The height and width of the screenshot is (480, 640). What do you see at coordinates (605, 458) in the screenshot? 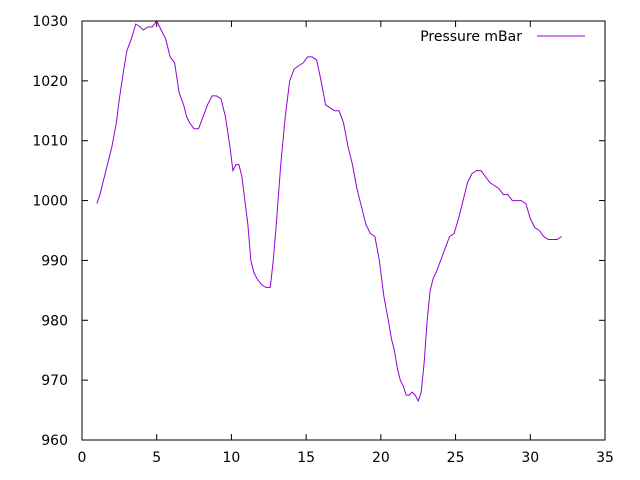
I see `x-tick-label: 35` at bounding box center [605, 458].